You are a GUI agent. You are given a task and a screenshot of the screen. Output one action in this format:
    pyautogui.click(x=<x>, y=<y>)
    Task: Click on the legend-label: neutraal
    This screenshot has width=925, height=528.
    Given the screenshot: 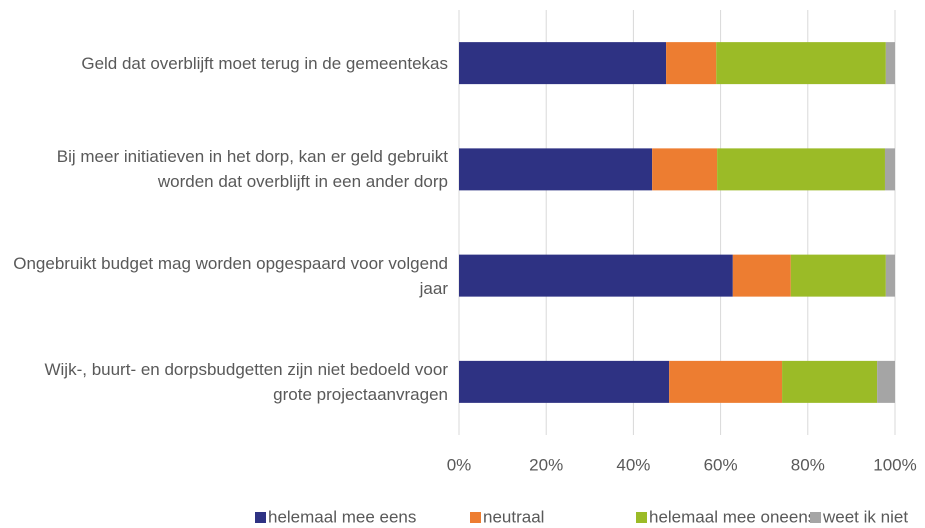 What is the action you would take?
    pyautogui.click(x=513, y=516)
    